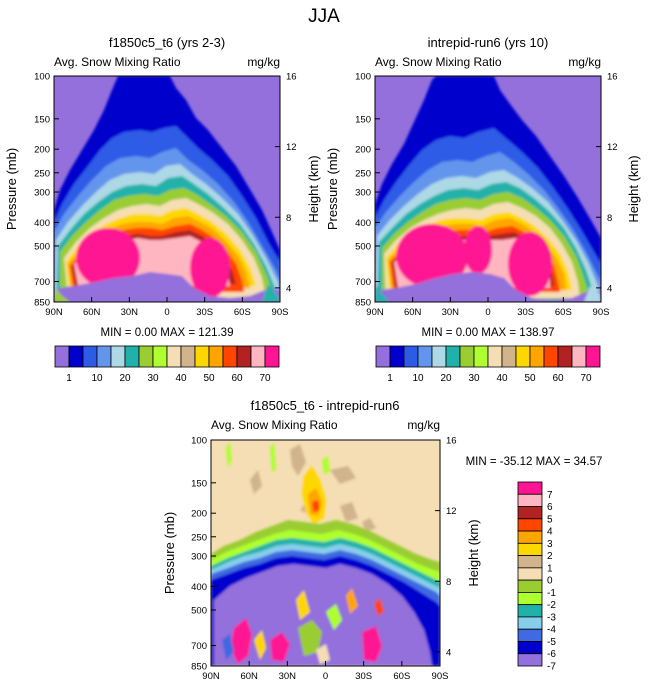 This screenshot has height=694, width=648. I want to click on panel-1-core-right, so click(210, 268).